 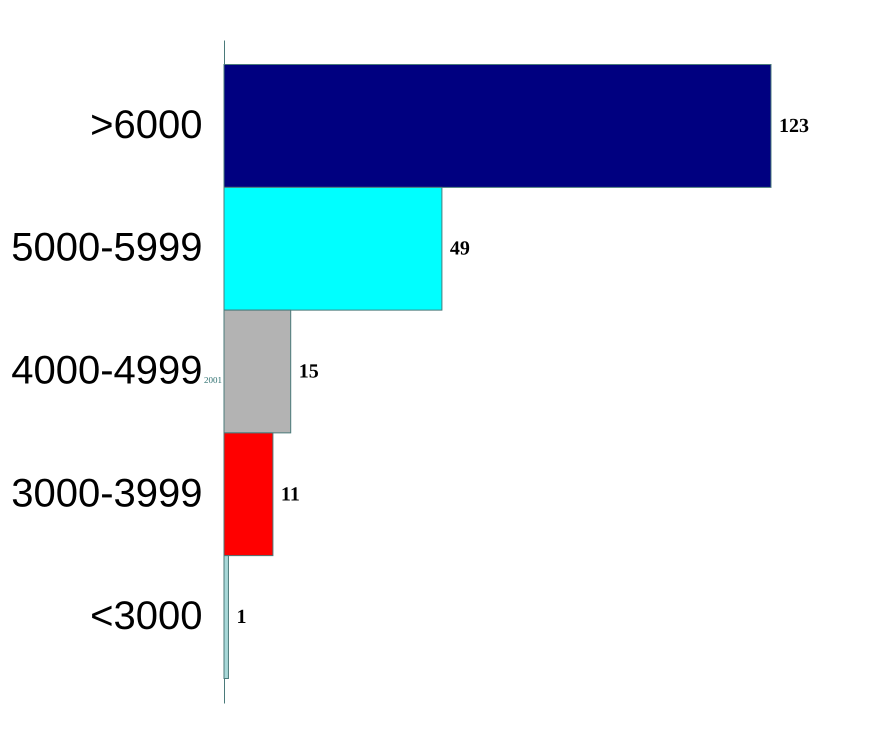 What do you see at coordinates (460, 249) in the screenshot?
I see `data-label: 49` at bounding box center [460, 249].